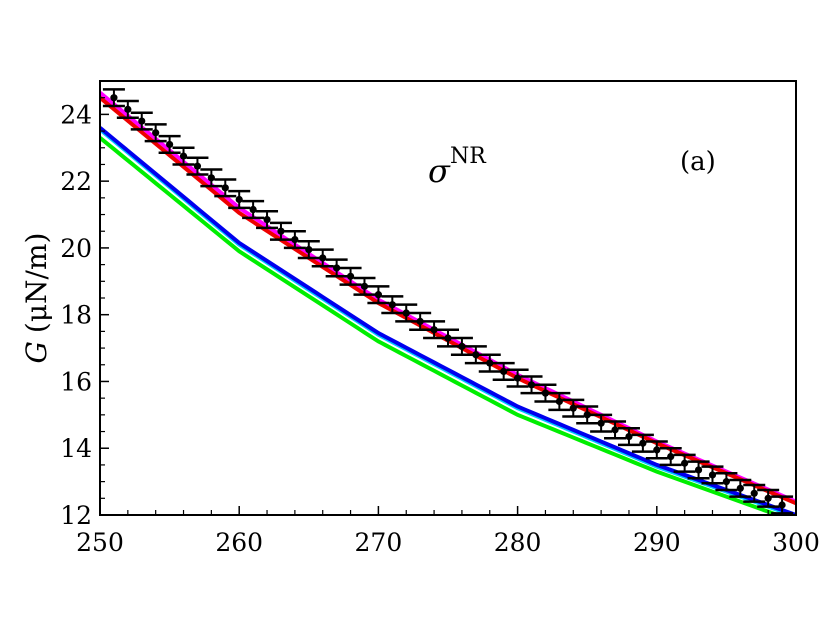 The image size is (830, 623). What do you see at coordinates (518, 542) in the screenshot?
I see `x-tick-label-280: 280` at bounding box center [518, 542].